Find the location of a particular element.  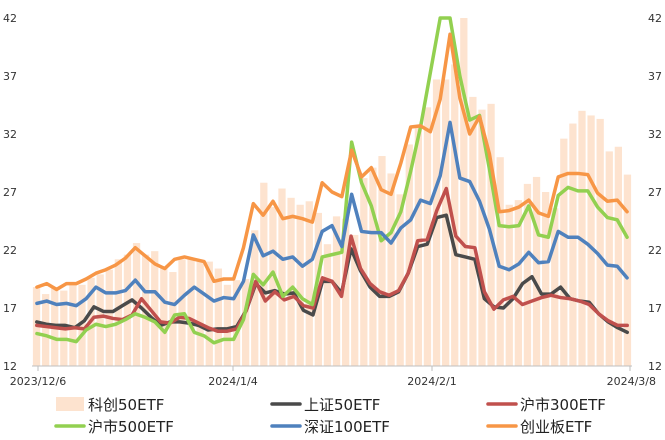

y-axis-left: 12 17 22 27 32 37 42 is located at coordinates (10, 192).